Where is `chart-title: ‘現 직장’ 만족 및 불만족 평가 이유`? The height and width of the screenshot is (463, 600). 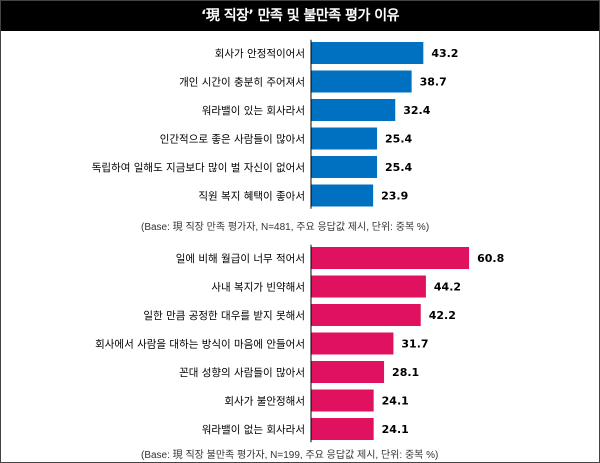 chart-title: ‘現 직장’ 만족 및 불만족 평가 이유 is located at coordinates (300, 16).